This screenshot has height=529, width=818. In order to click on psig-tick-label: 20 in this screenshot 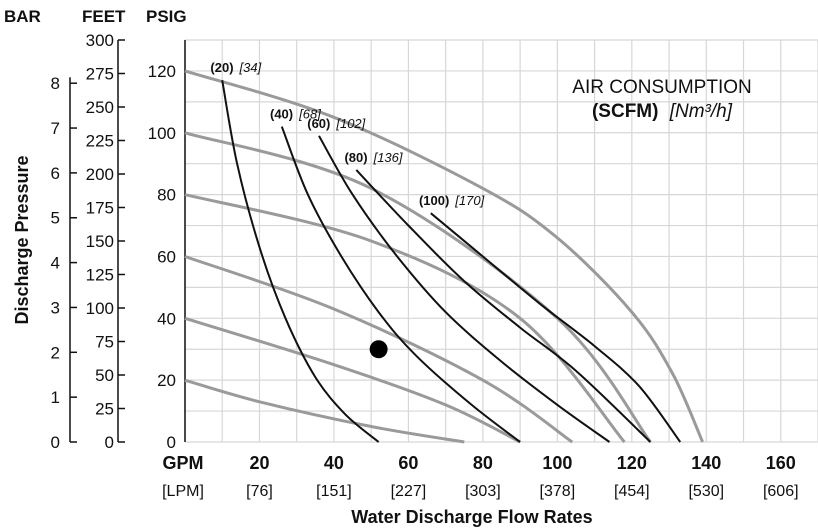, I will do `click(166, 380)`.